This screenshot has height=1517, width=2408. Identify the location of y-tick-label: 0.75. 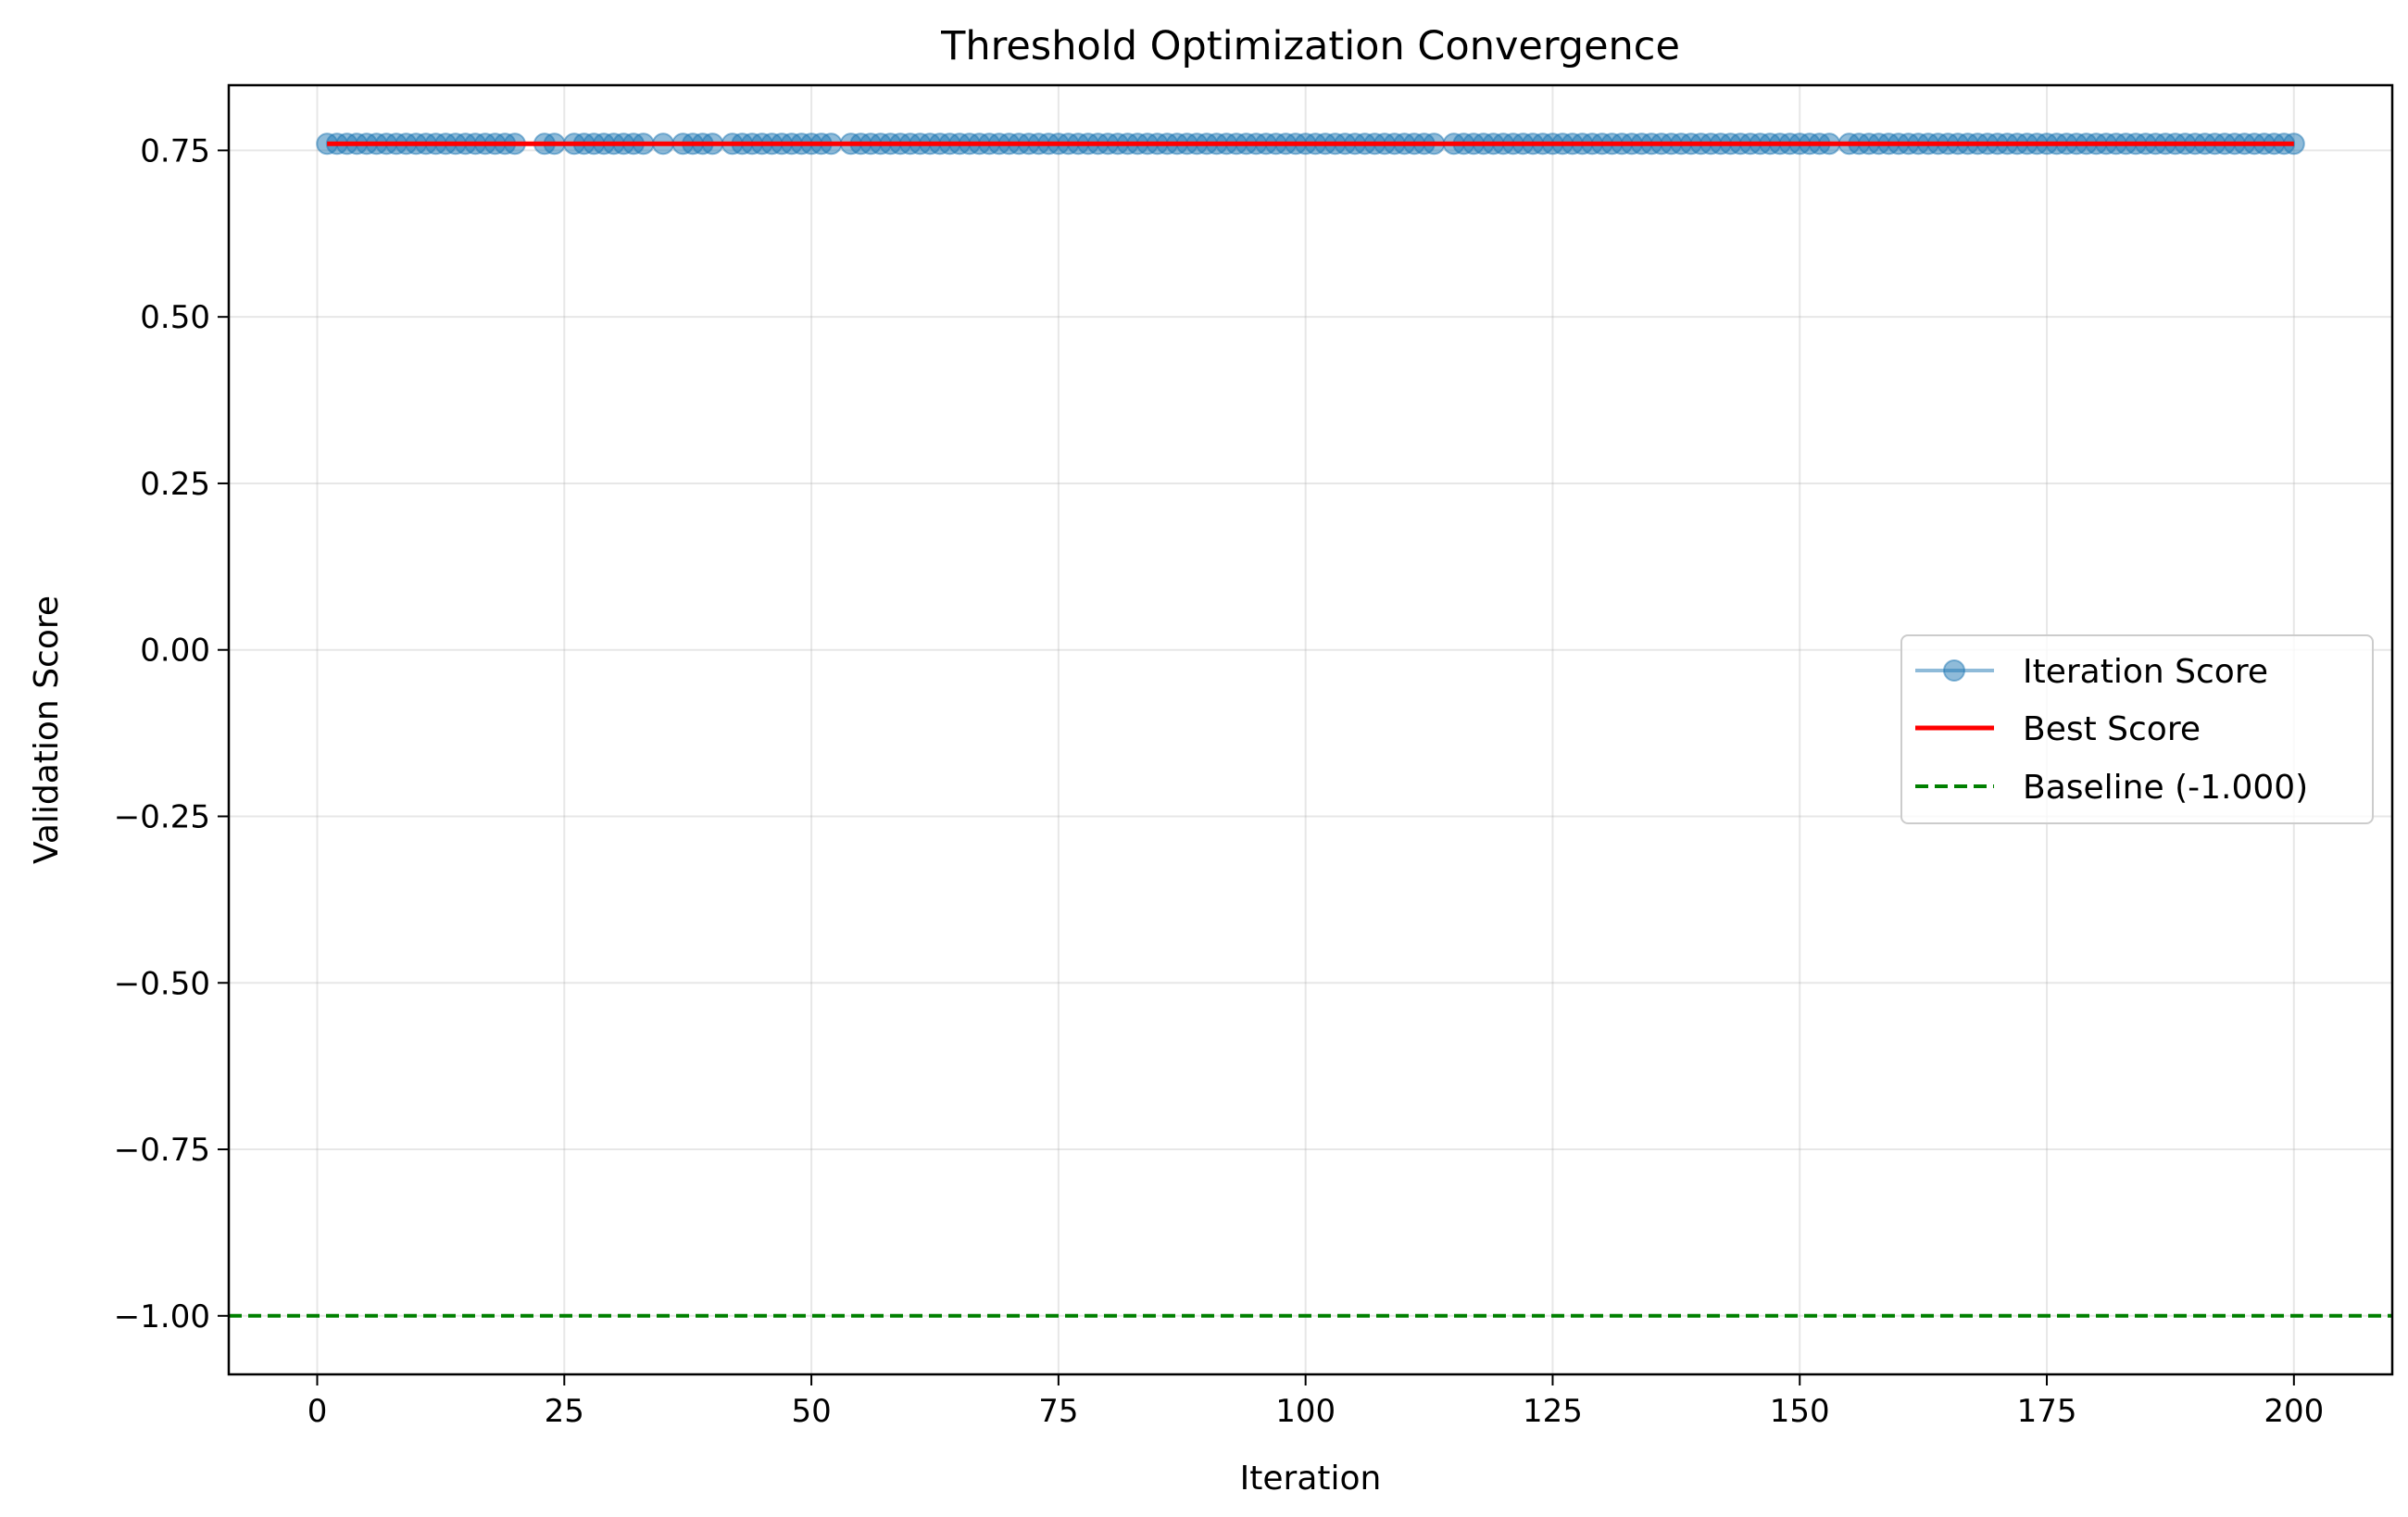
(175, 150).